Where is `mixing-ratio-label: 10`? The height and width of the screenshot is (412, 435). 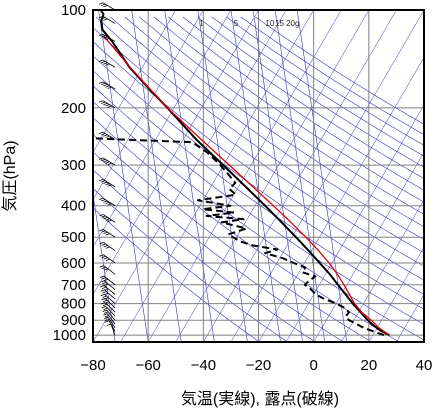
mixing-ratio-label: 10 is located at coordinates (269, 23).